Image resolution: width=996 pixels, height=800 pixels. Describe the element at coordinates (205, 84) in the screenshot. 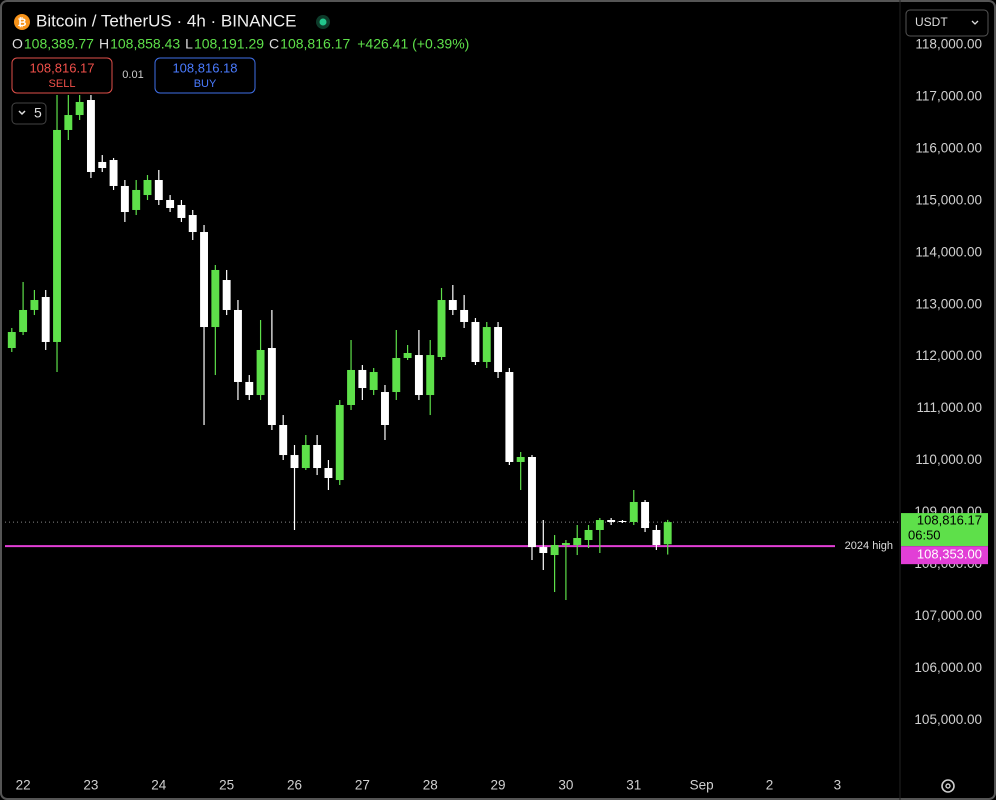

I see `buy-label: BUY` at that location.